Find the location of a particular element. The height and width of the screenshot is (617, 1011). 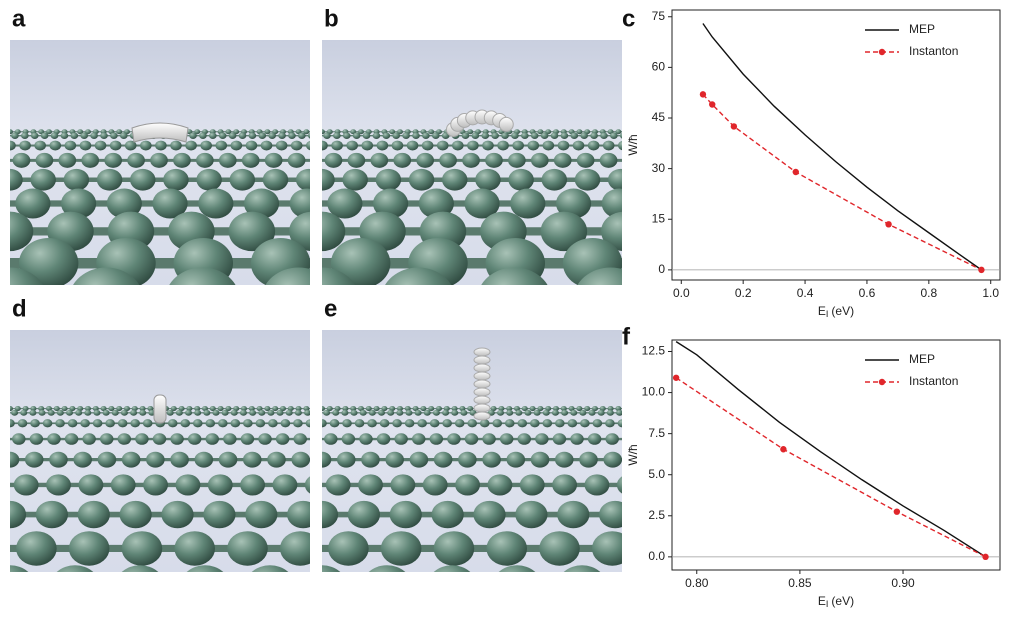

panel-label: d is located at coordinates (19, 308).